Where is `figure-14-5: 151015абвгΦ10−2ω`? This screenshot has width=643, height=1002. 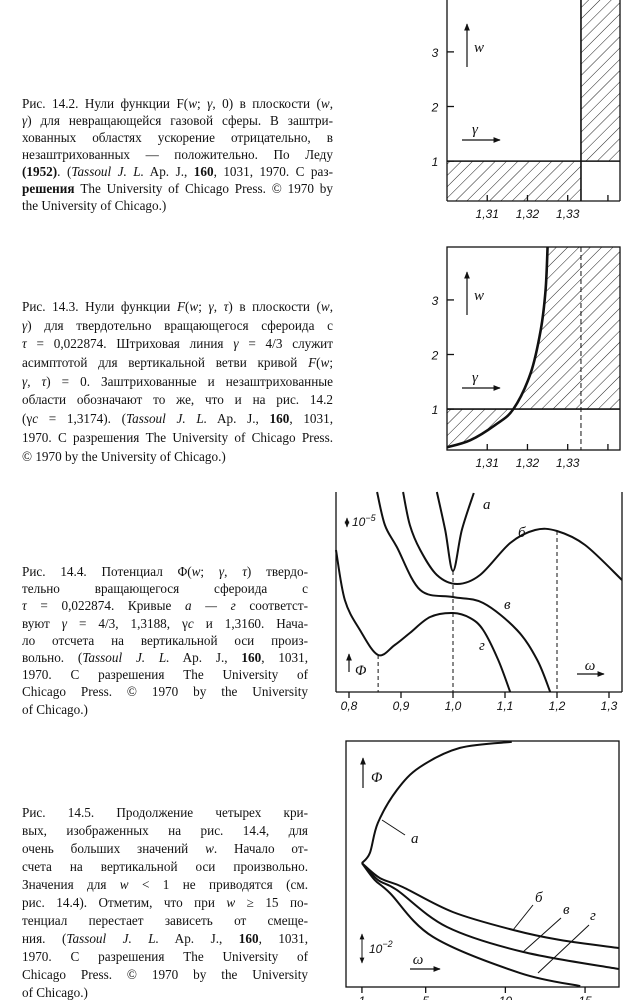 figure-14-5: 151015абвгΦ10−2ω is located at coordinates (482, 870).